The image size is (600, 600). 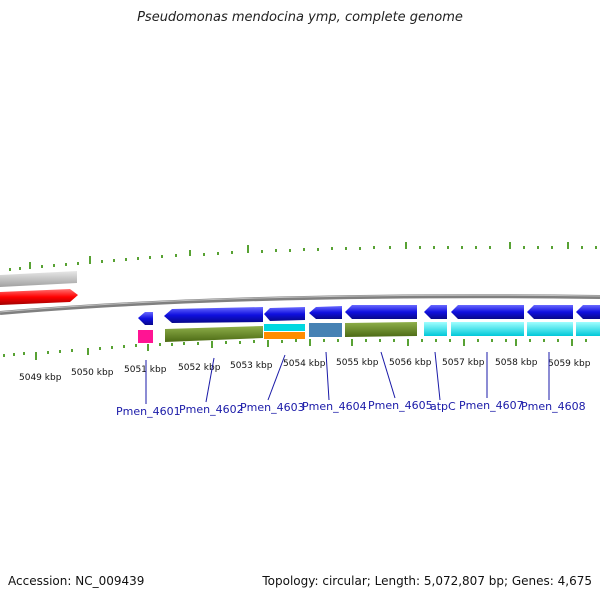 What do you see at coordinates (272, 407) in the screenshot?
I see `gene-label-pmen-4603: Pmen_4603` at bounding box center [272, 407].